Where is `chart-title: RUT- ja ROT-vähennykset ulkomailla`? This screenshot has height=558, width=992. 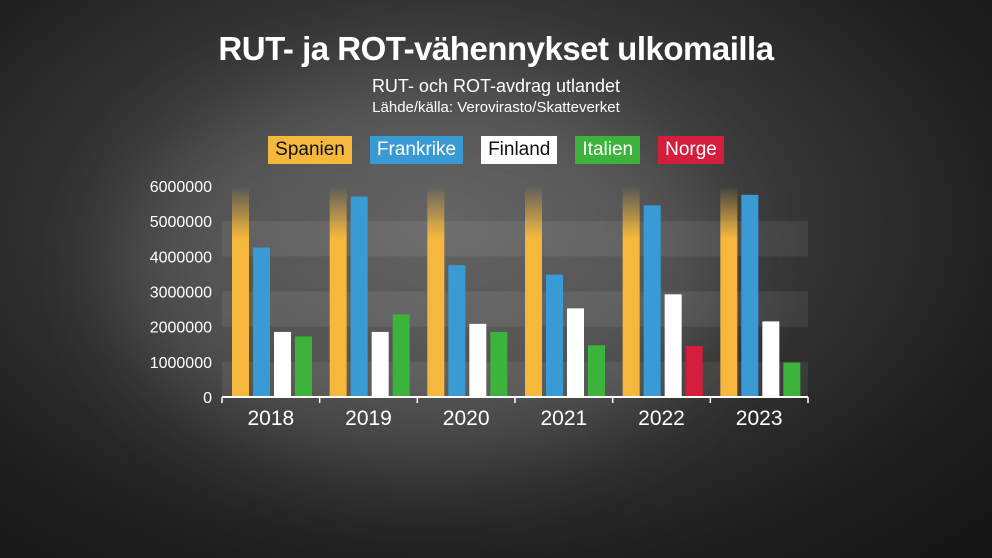
chart-title: RUT- ja ROT-vähennykset ulkomailla is located at coordinates (496, 48).